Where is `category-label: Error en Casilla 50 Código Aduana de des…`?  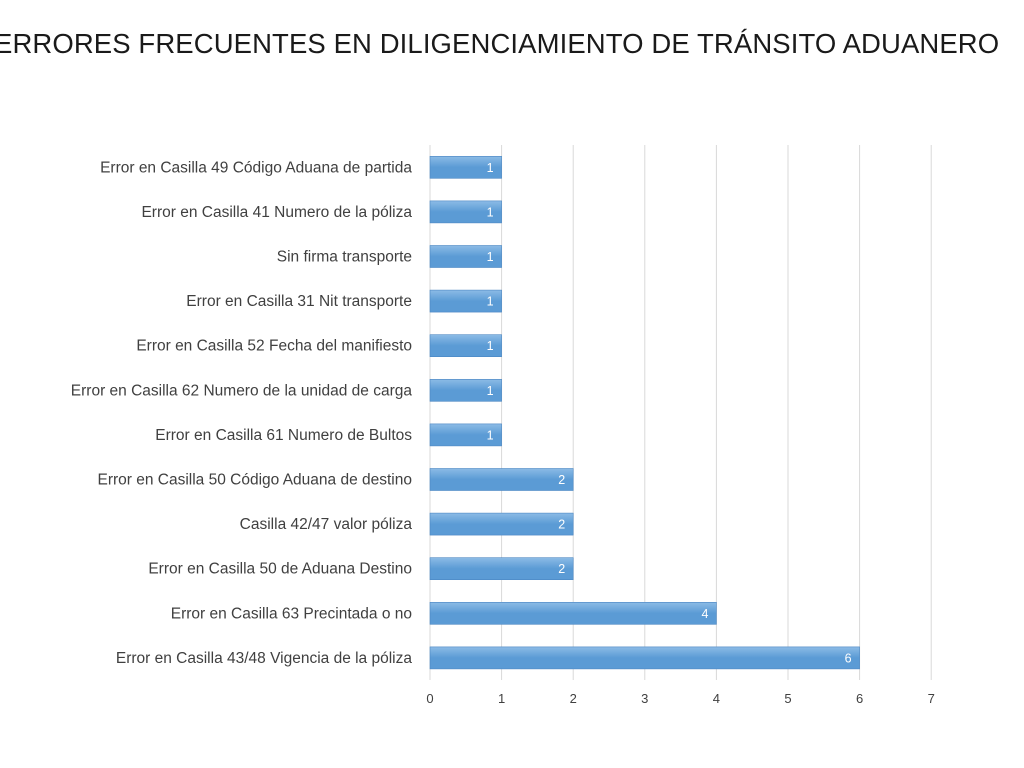 category-label: Error en Casilla 50 Código Aduana de des… is located at coordinates (254, 480).